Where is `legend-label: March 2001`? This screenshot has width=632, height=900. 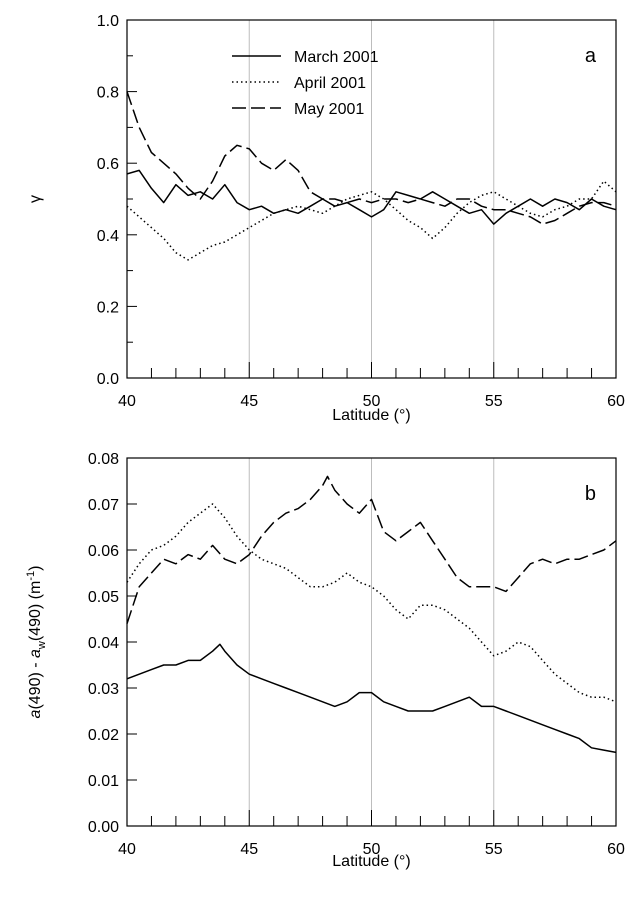 legend-label: March 2001 is located at coordinates (336, 57).